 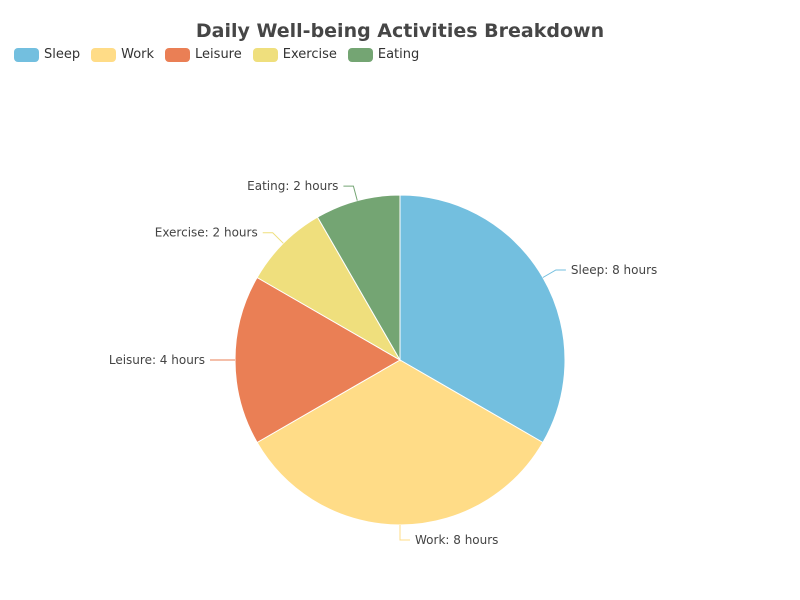 I want to click on legend-swatch-sleep, so click(x=26, y=54).